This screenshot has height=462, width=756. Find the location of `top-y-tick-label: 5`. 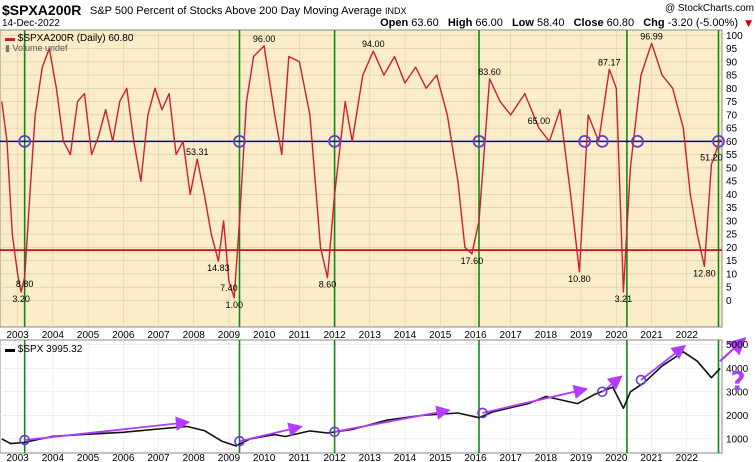

top-y-tick-label: 5 is located at coordinates (729, 288).